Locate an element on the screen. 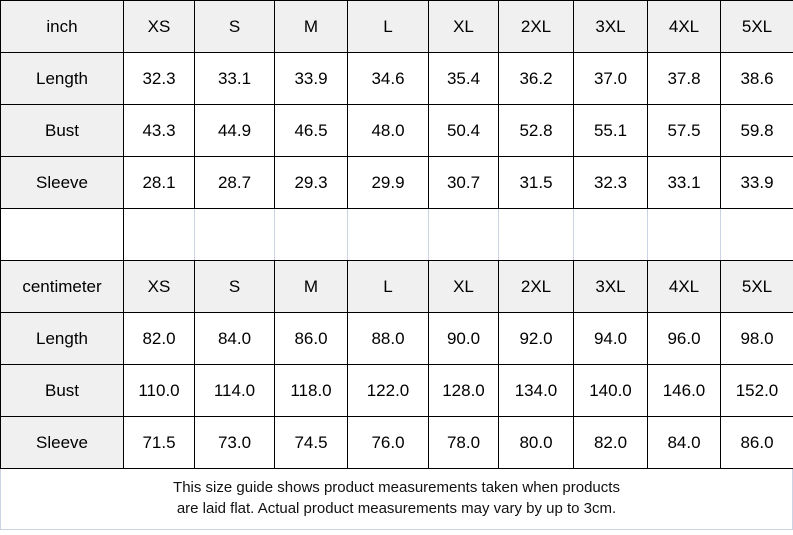 The height and width of the screenshot is (535, 793). value-cell: 29.3 is located at coordinates (311, 182).